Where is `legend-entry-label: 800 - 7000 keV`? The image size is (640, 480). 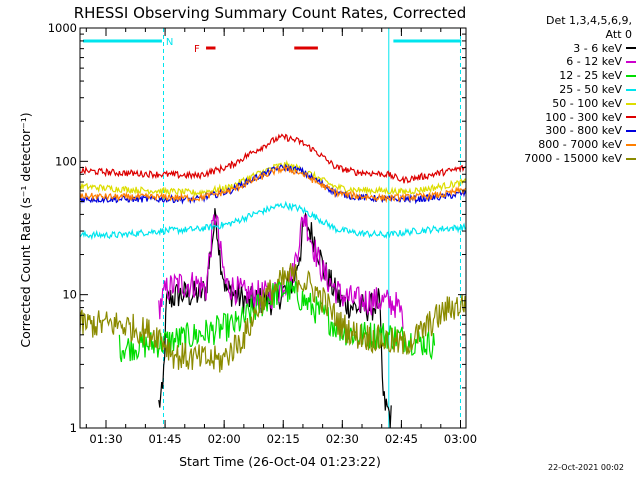
legend-entry-label: 800 - 7000 keV is located at coordinates (580, 145).